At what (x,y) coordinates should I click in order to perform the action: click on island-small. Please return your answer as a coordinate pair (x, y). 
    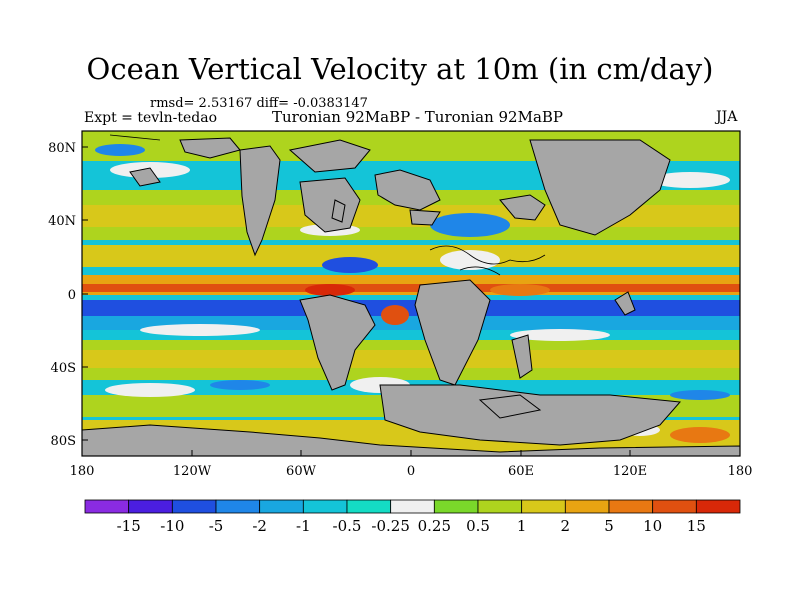
    Looking at the image, I should click on (338, 211).